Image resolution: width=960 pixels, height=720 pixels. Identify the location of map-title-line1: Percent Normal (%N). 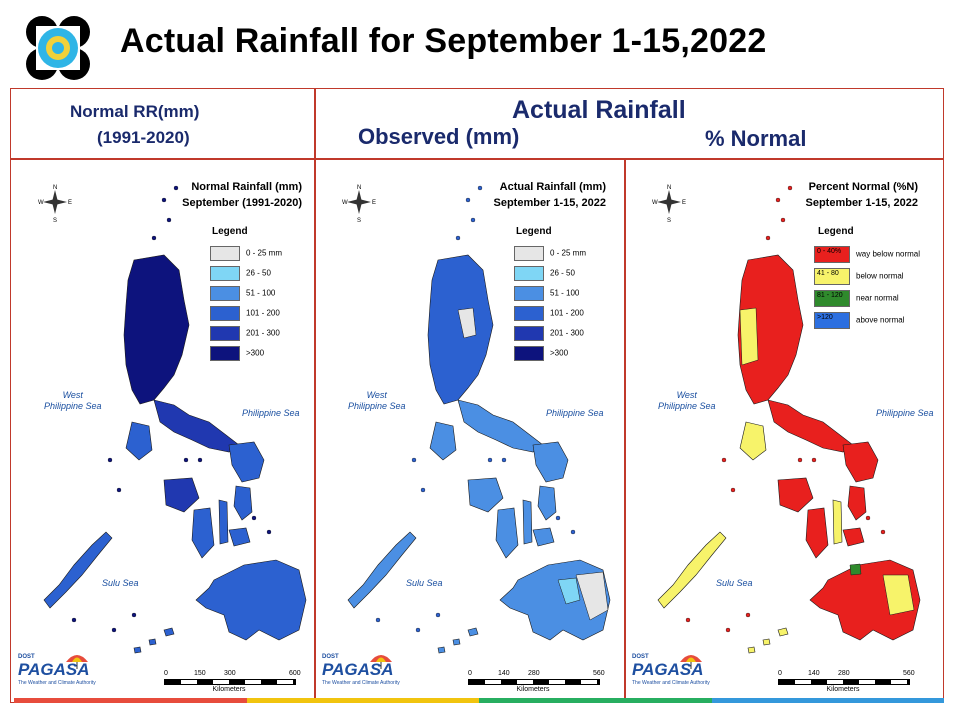
(863, 187).